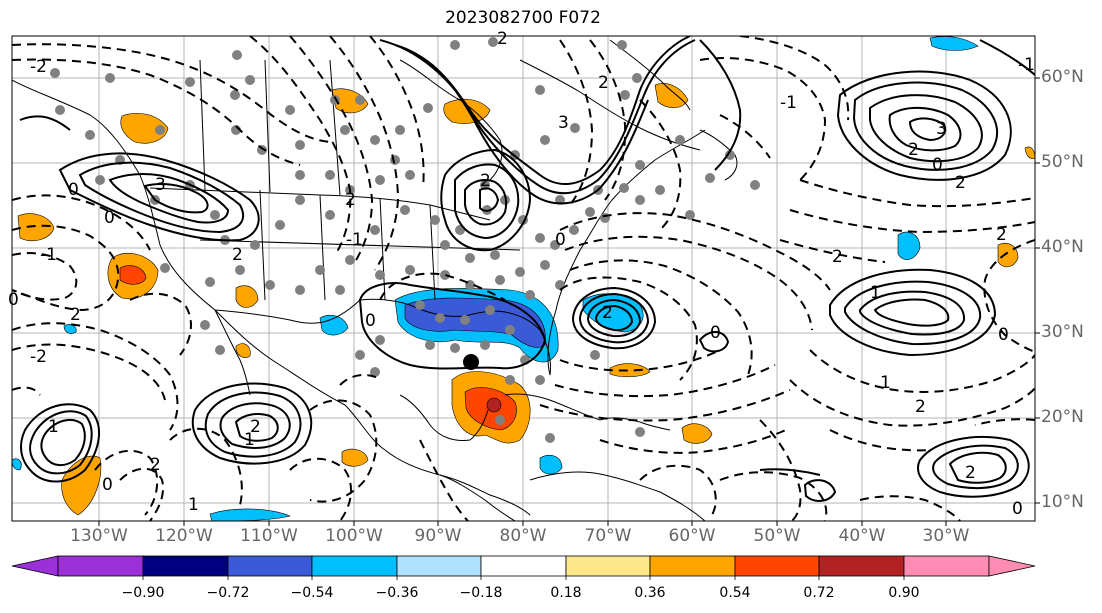 The width and height of the screenshot is (1102, 613). What do you see at coordinates (650, 75) in the screenshot?
I see `coastline-greenland` at bounding box center [650, 75].